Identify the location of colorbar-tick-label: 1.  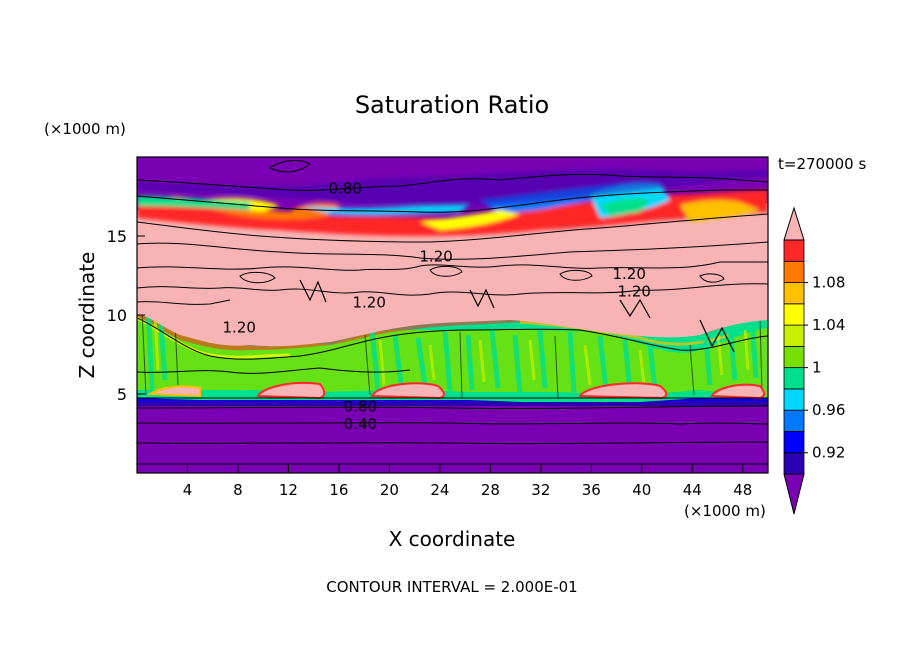
(817, 368).